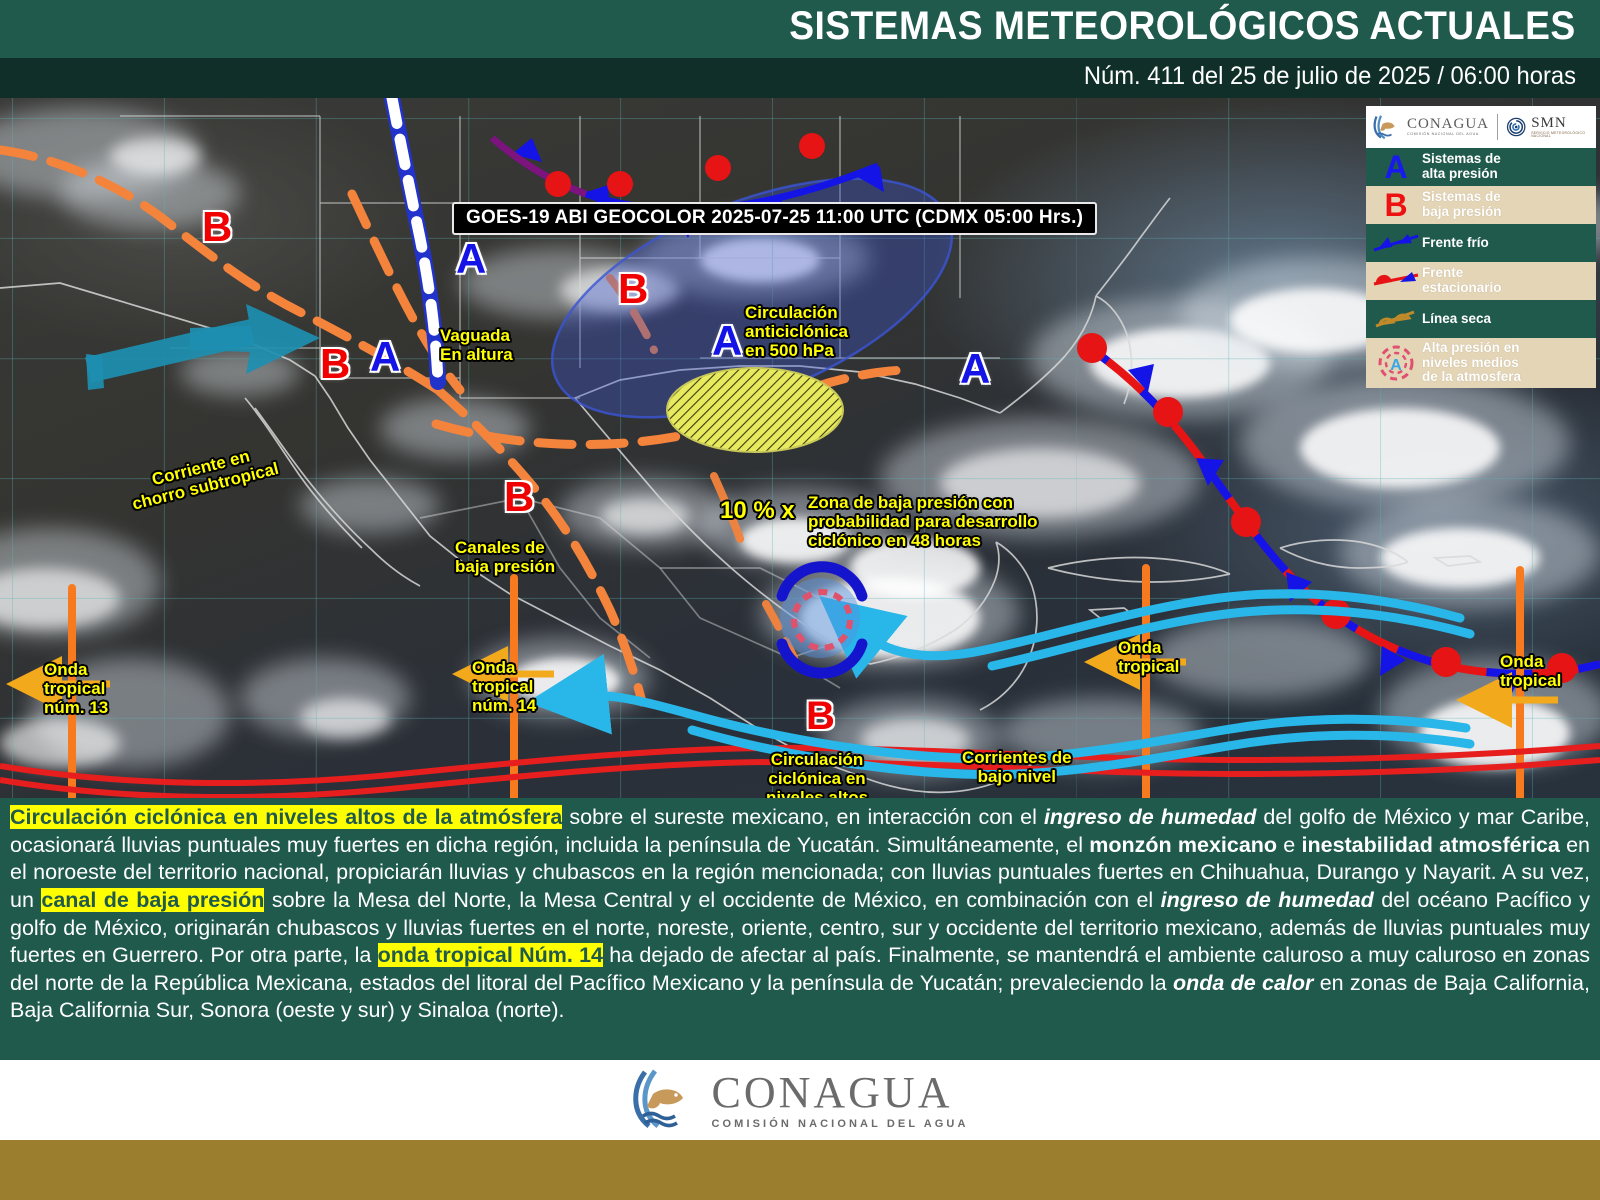 The width and height of the screenshot is (1600, 1200). Describe the element at coordinates (1396, 281) in the screenshot. I see `stationary-front-icon` at that location.